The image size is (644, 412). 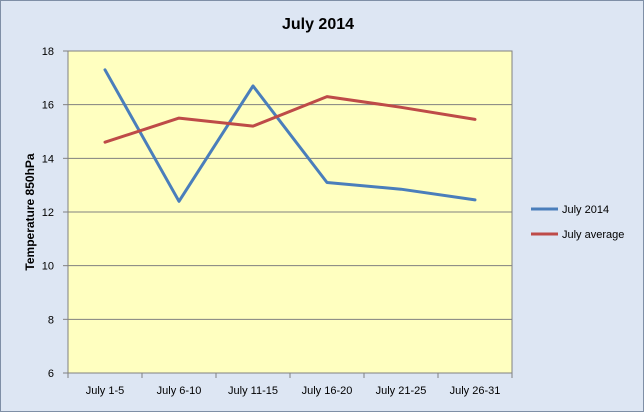 What do you see at coordinates (51, 374) in the screenshot?
I see `y-tick-label: 6` at bounding box center [51, 374].